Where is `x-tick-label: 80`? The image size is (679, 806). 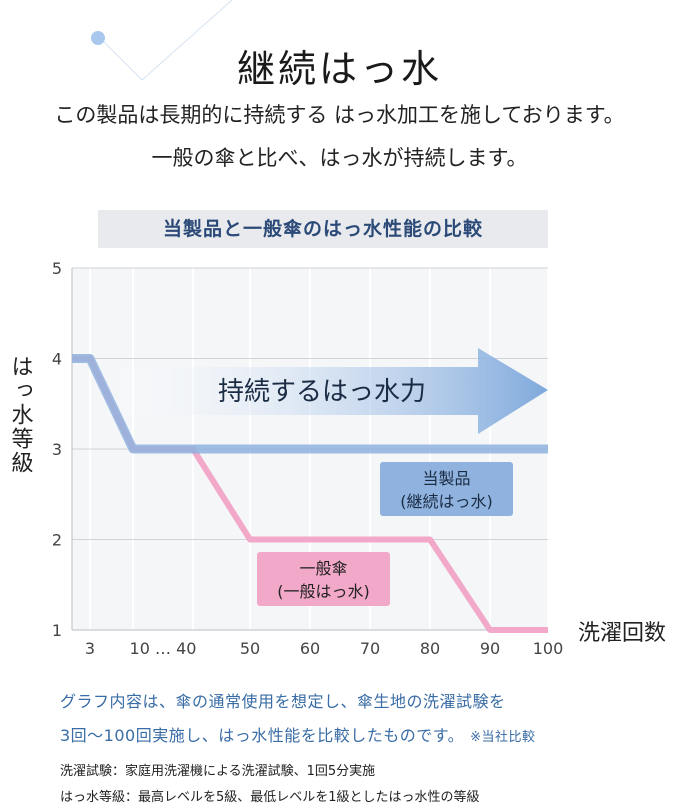
x-tick-label: 80 is located at coordinates (430, 648).